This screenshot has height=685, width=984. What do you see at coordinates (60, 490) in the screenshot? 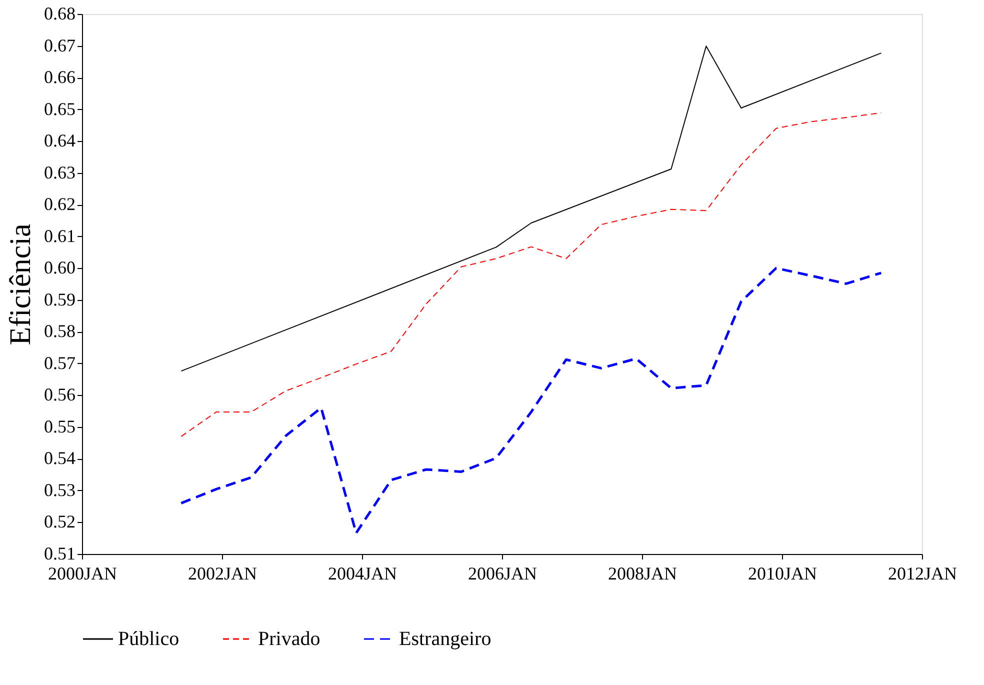
I see `y-tick-label: 0.53` at bounding box center [60, 490].